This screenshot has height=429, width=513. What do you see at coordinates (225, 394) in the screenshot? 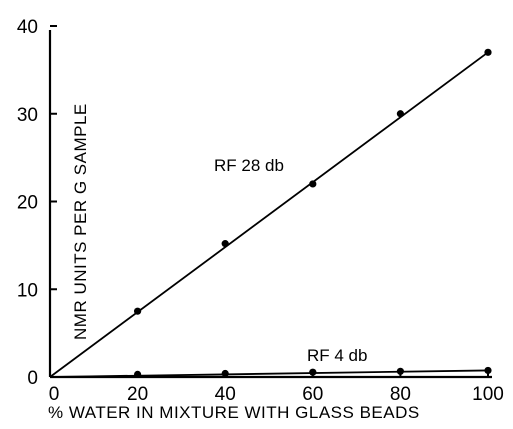
I see `x-tick-label-40: 40` at bounding box center [225, 394].